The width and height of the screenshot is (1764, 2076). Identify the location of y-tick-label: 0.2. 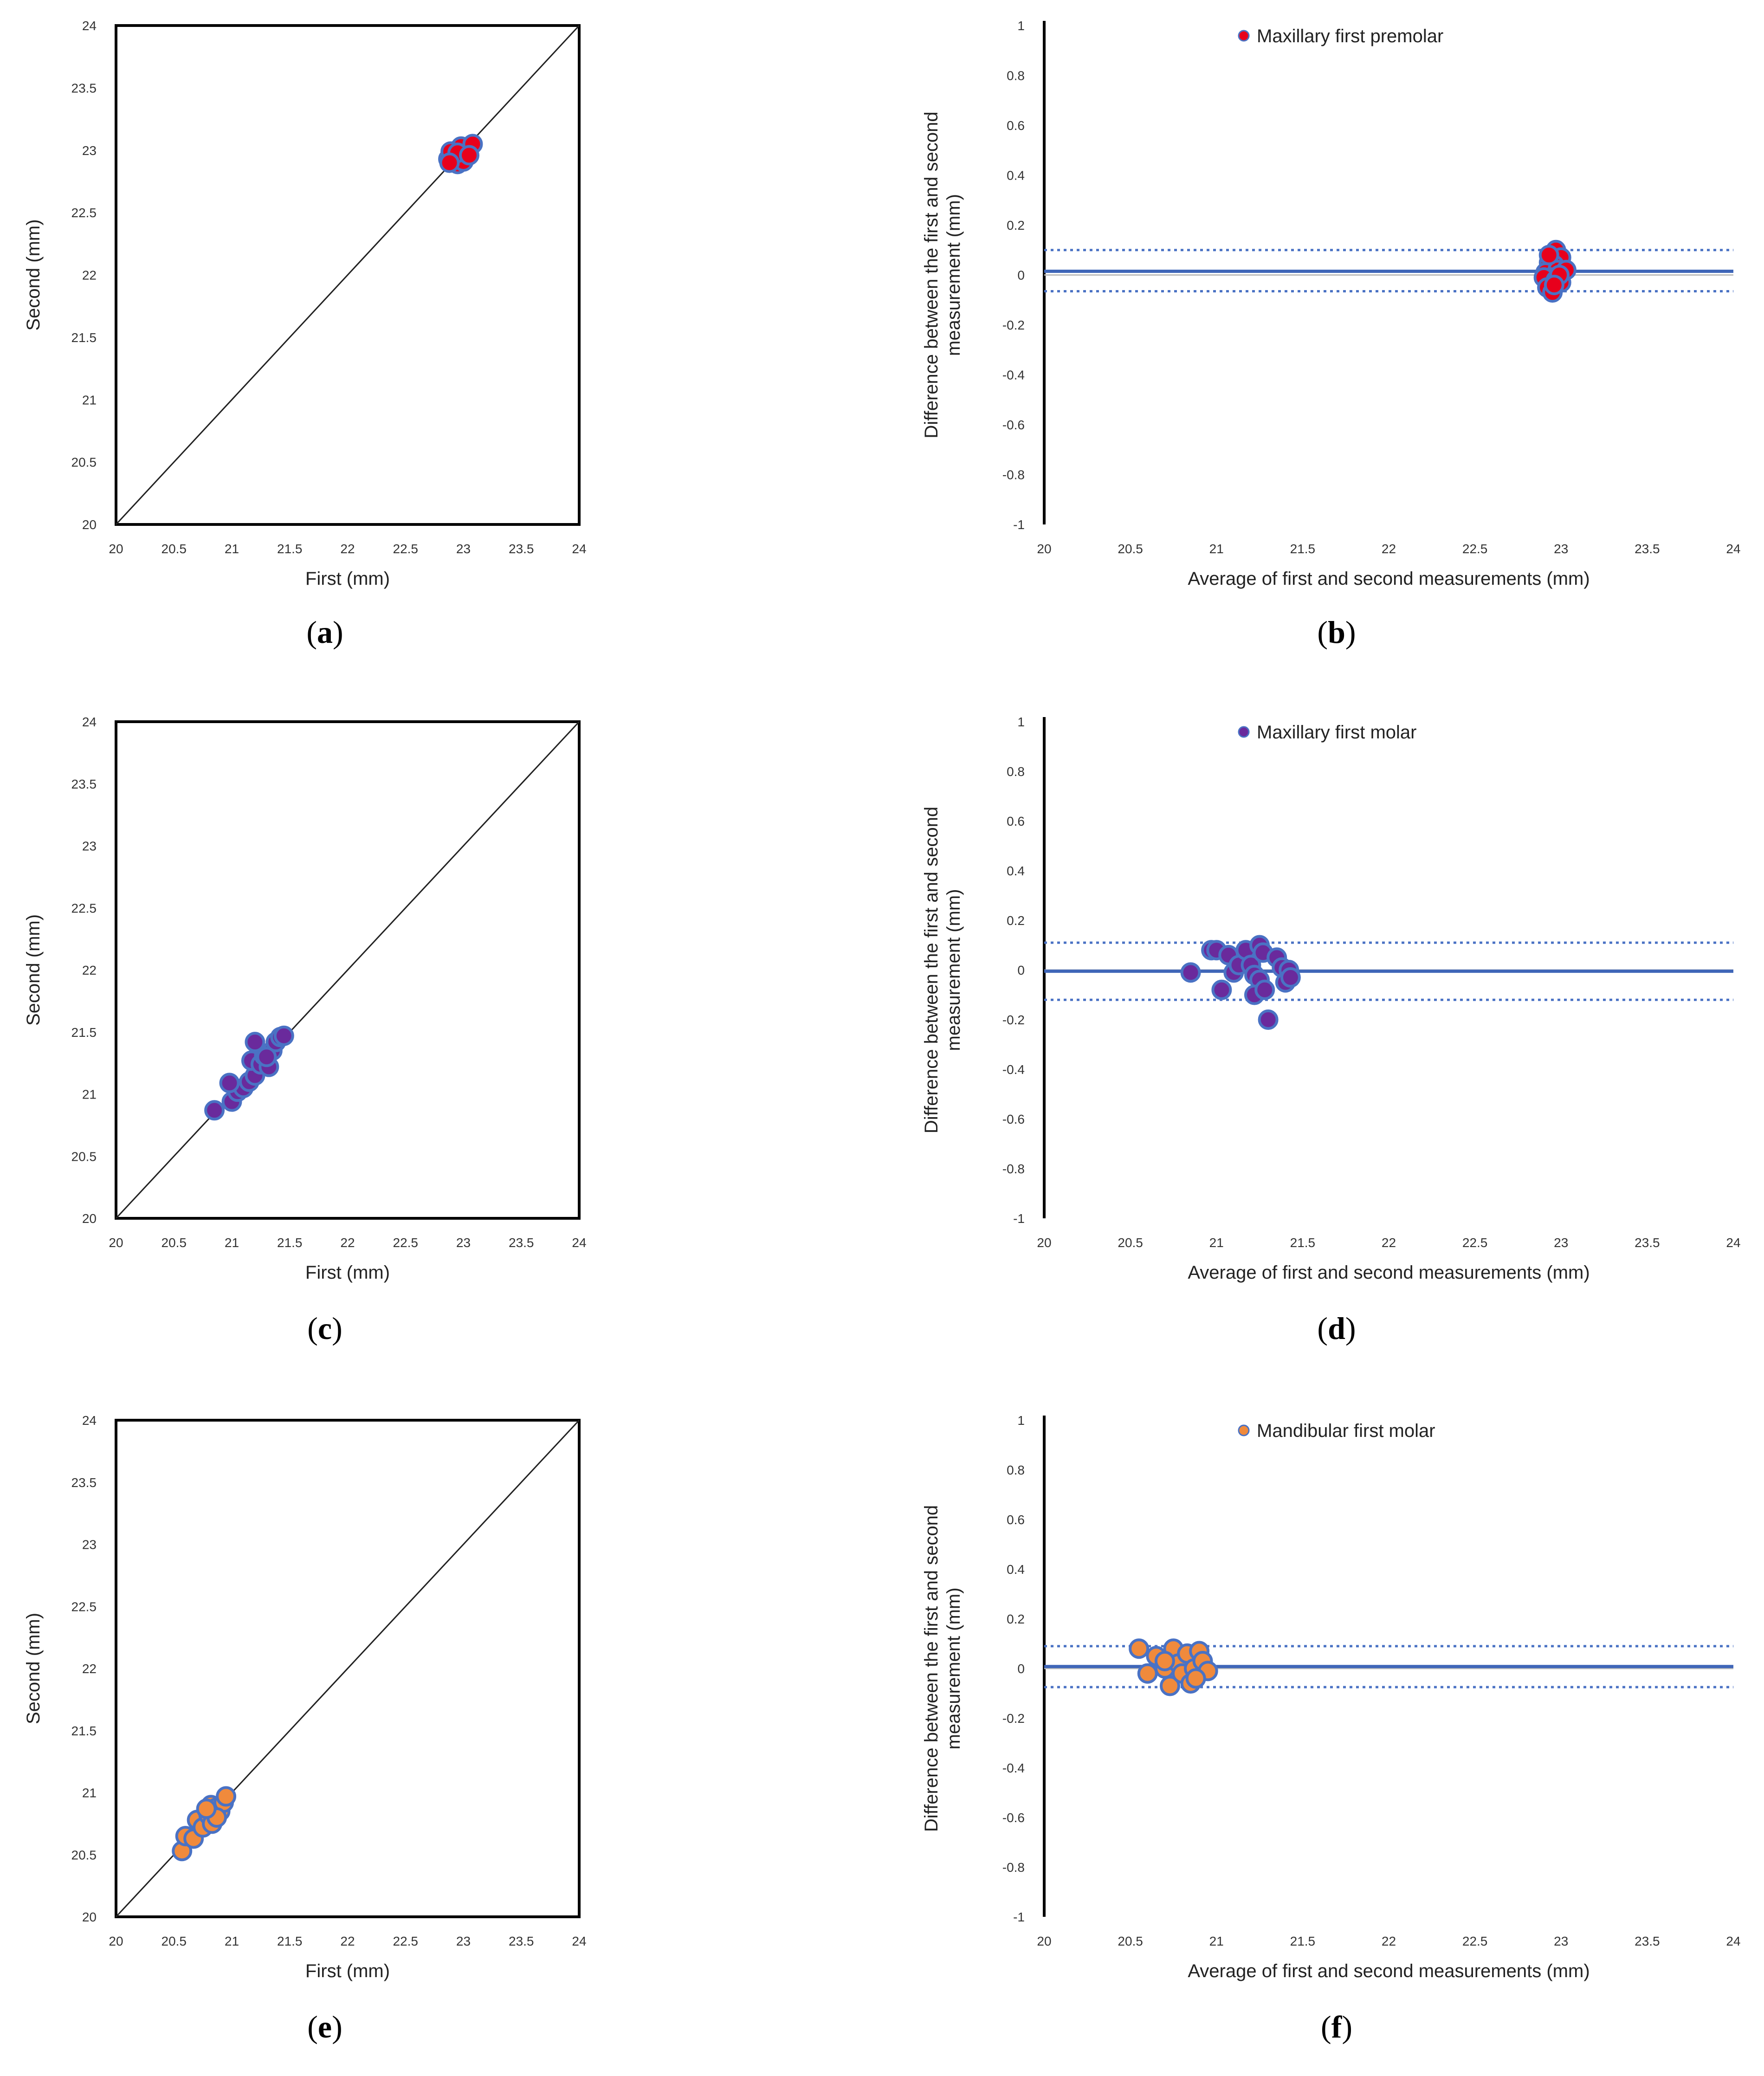
(1016, 225).